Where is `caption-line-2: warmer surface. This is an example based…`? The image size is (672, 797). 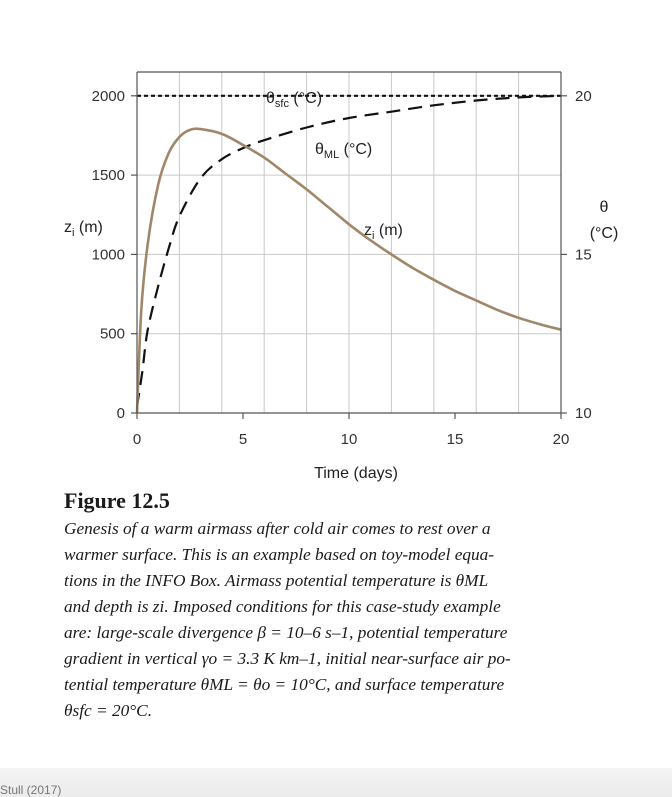
caption-line-2: warmer surface. This is an example based… is located at coordinates (279, 554).